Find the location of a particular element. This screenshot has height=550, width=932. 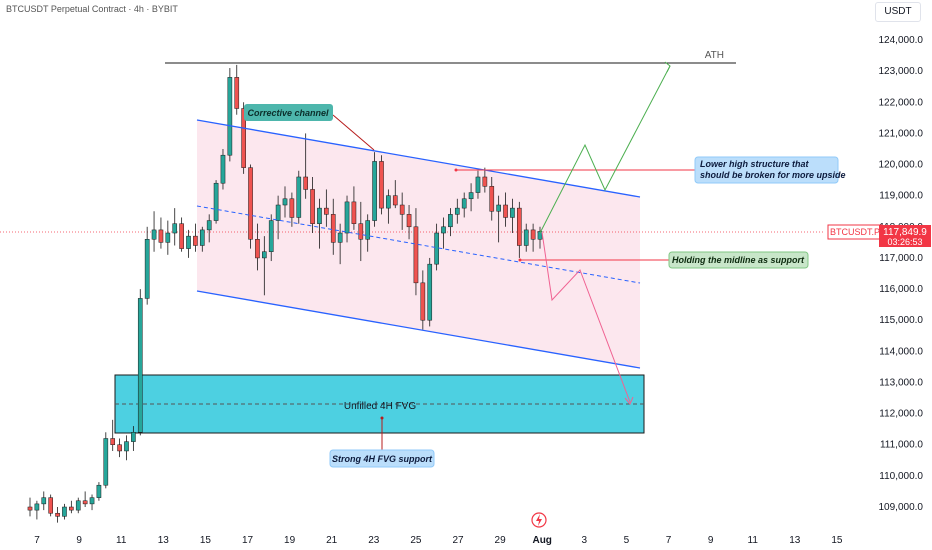

x-tick-label: 5 is located at coordinates (627, 540).